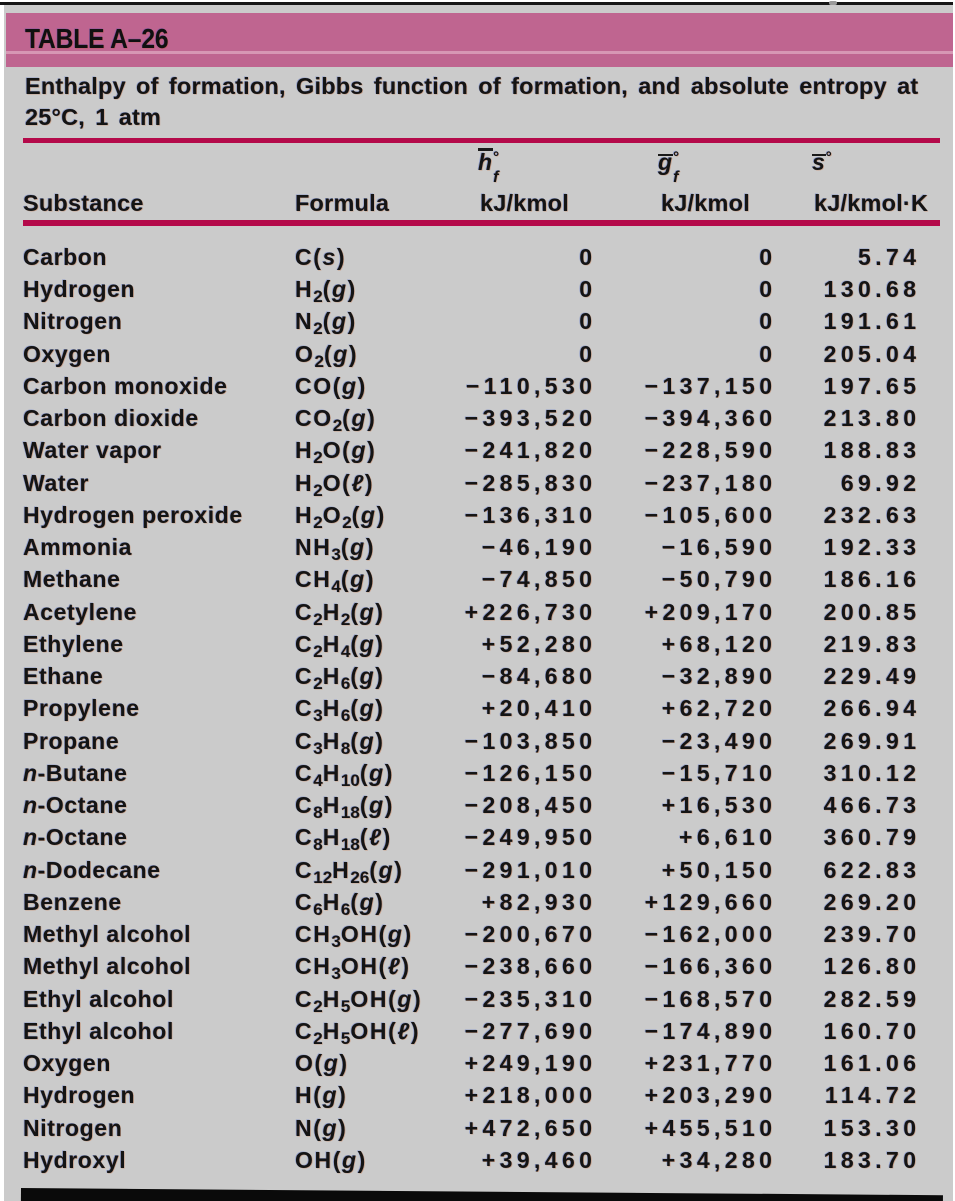  Describe the element at coordinates (531, 385) in the screenshot. I see `cell-hf: −110,530` at that location.